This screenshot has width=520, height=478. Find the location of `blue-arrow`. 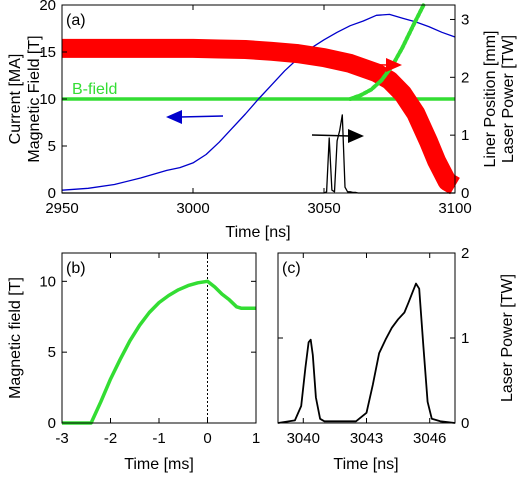

blue-arrow is located at coordinates (195, 117).